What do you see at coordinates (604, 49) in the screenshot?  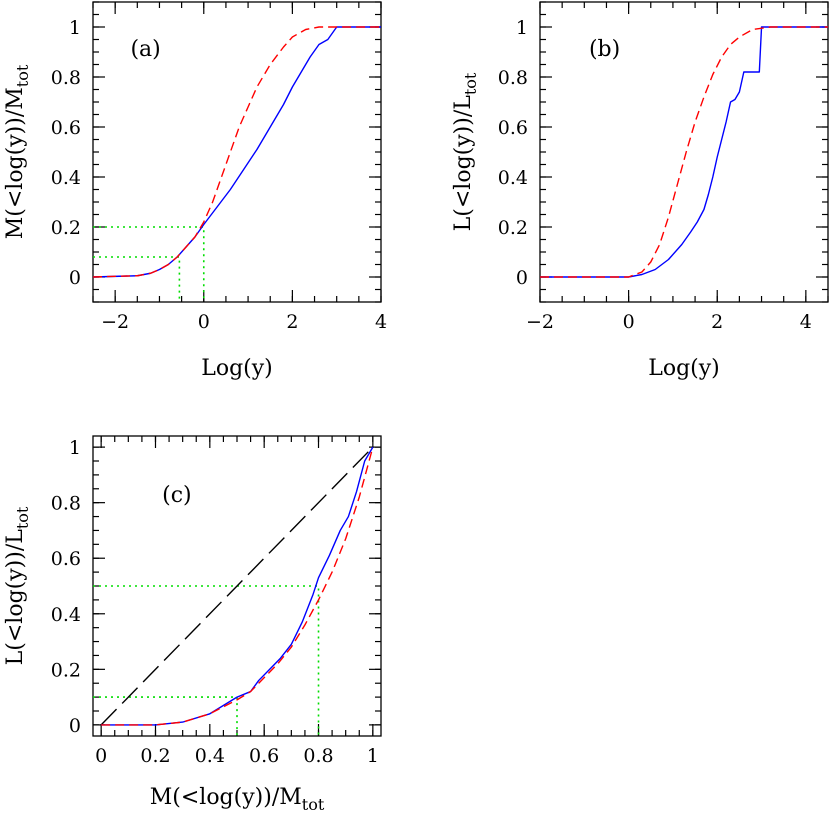 I see `panel-label: (b)` at bounding box center [604, 49].